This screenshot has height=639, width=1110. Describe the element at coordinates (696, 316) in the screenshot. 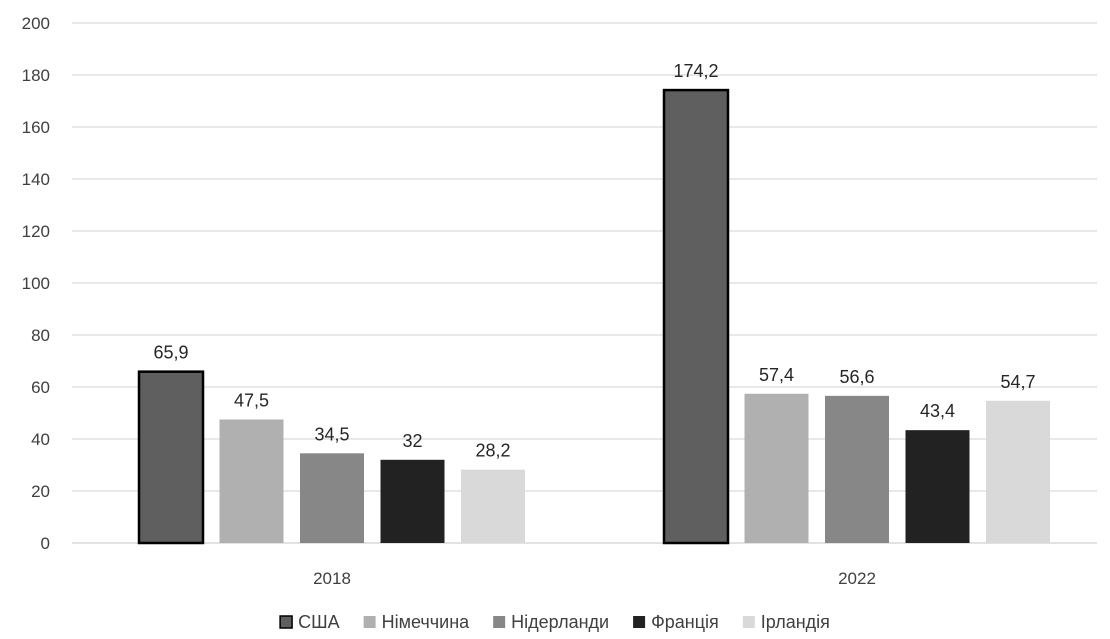

I see `bar-США-2022` at that location.